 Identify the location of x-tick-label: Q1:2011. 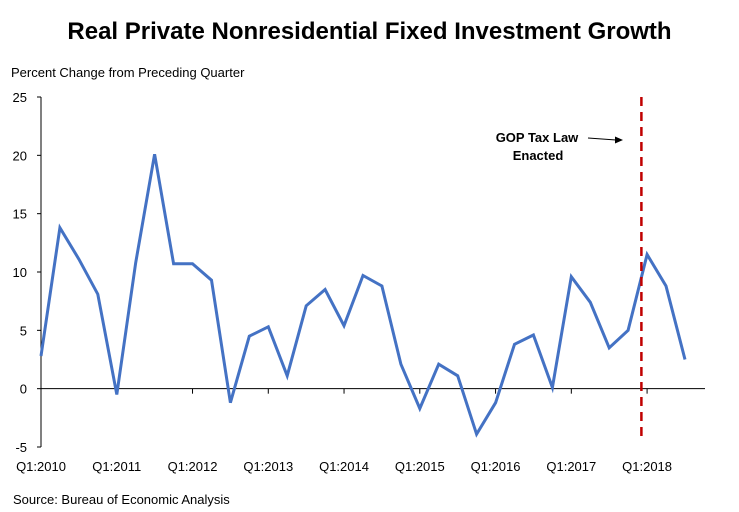
(116, 466).